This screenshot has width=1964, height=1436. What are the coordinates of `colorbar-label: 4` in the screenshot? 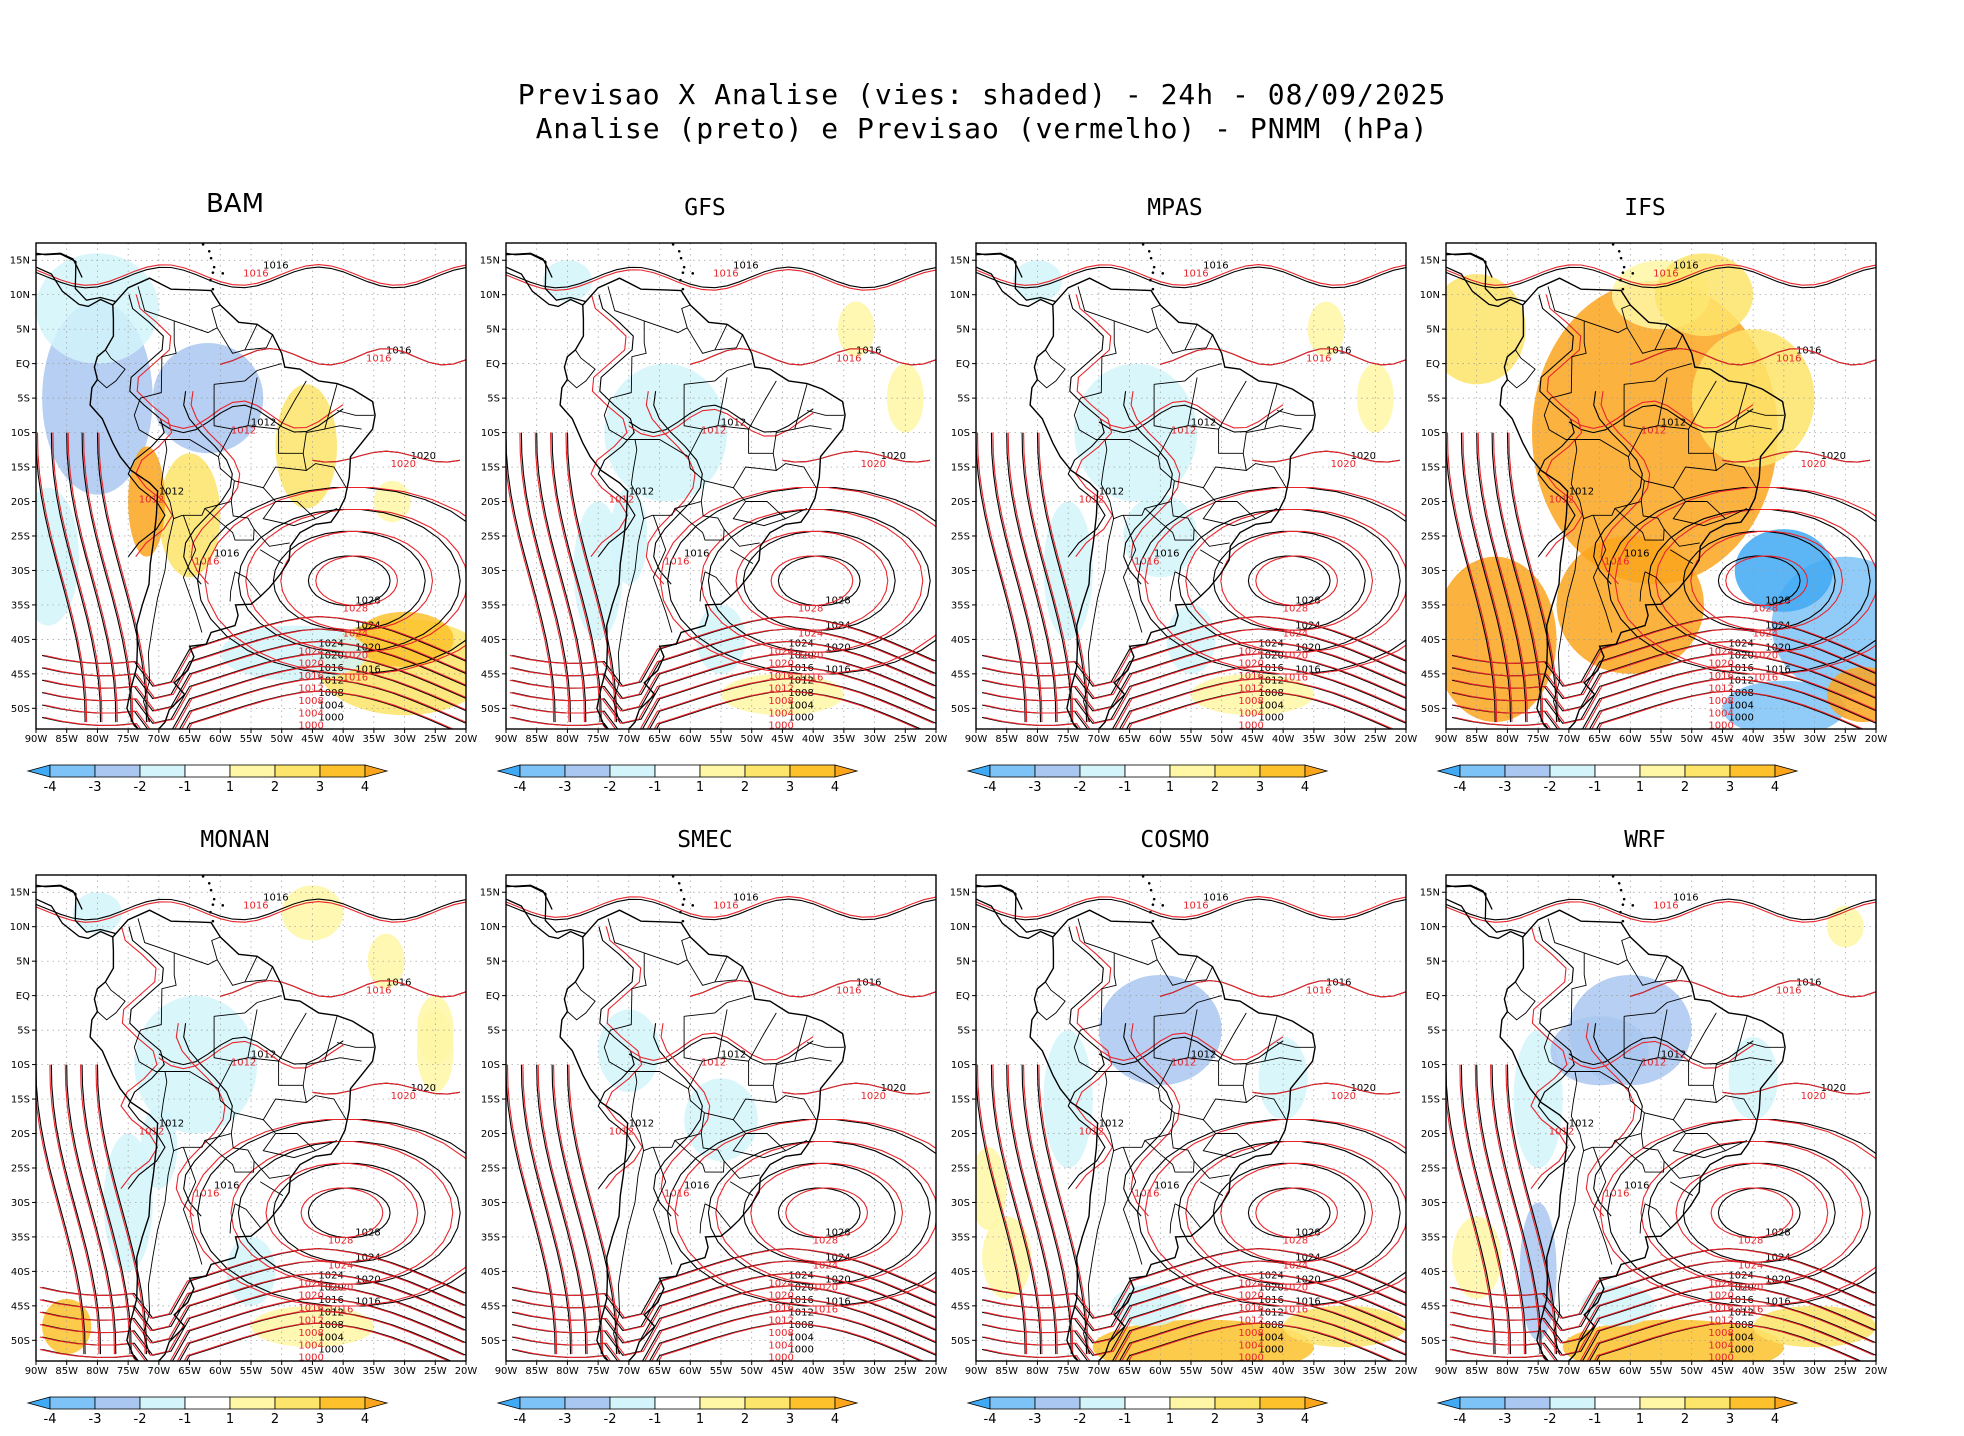 It's located at (1775, 787).